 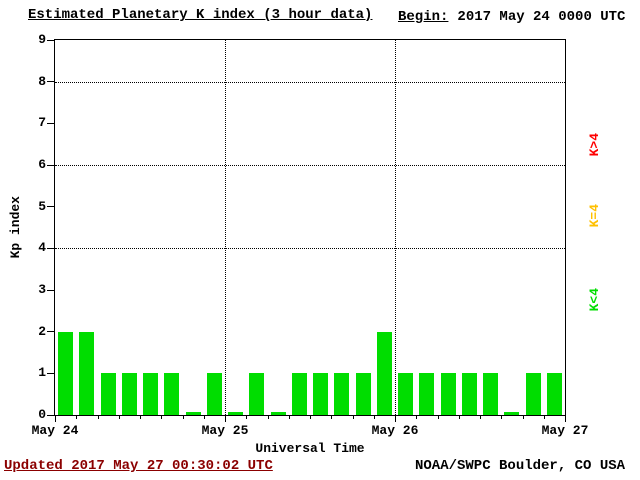 I want to click on begin-value: 2017 May 24 0000 UTC, so click(x=541, y=17).